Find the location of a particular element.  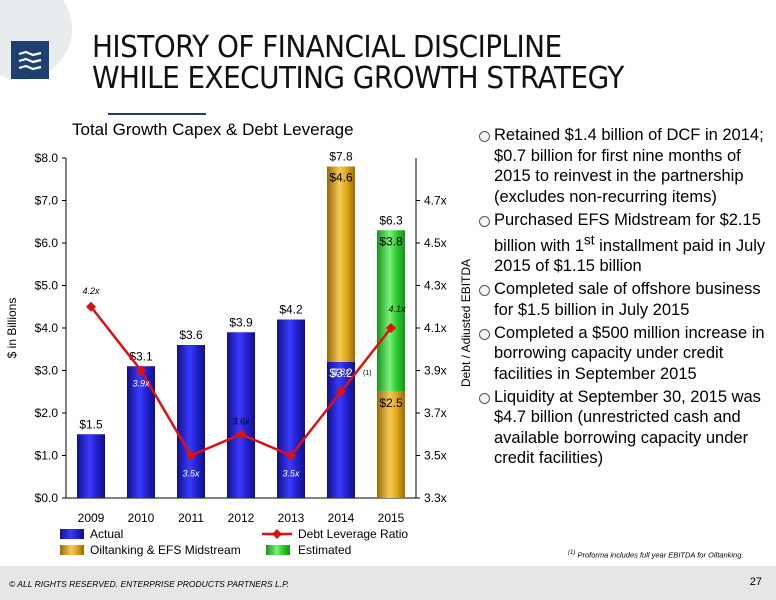

bar-actual-2009 is located at coordinates (91, 466).